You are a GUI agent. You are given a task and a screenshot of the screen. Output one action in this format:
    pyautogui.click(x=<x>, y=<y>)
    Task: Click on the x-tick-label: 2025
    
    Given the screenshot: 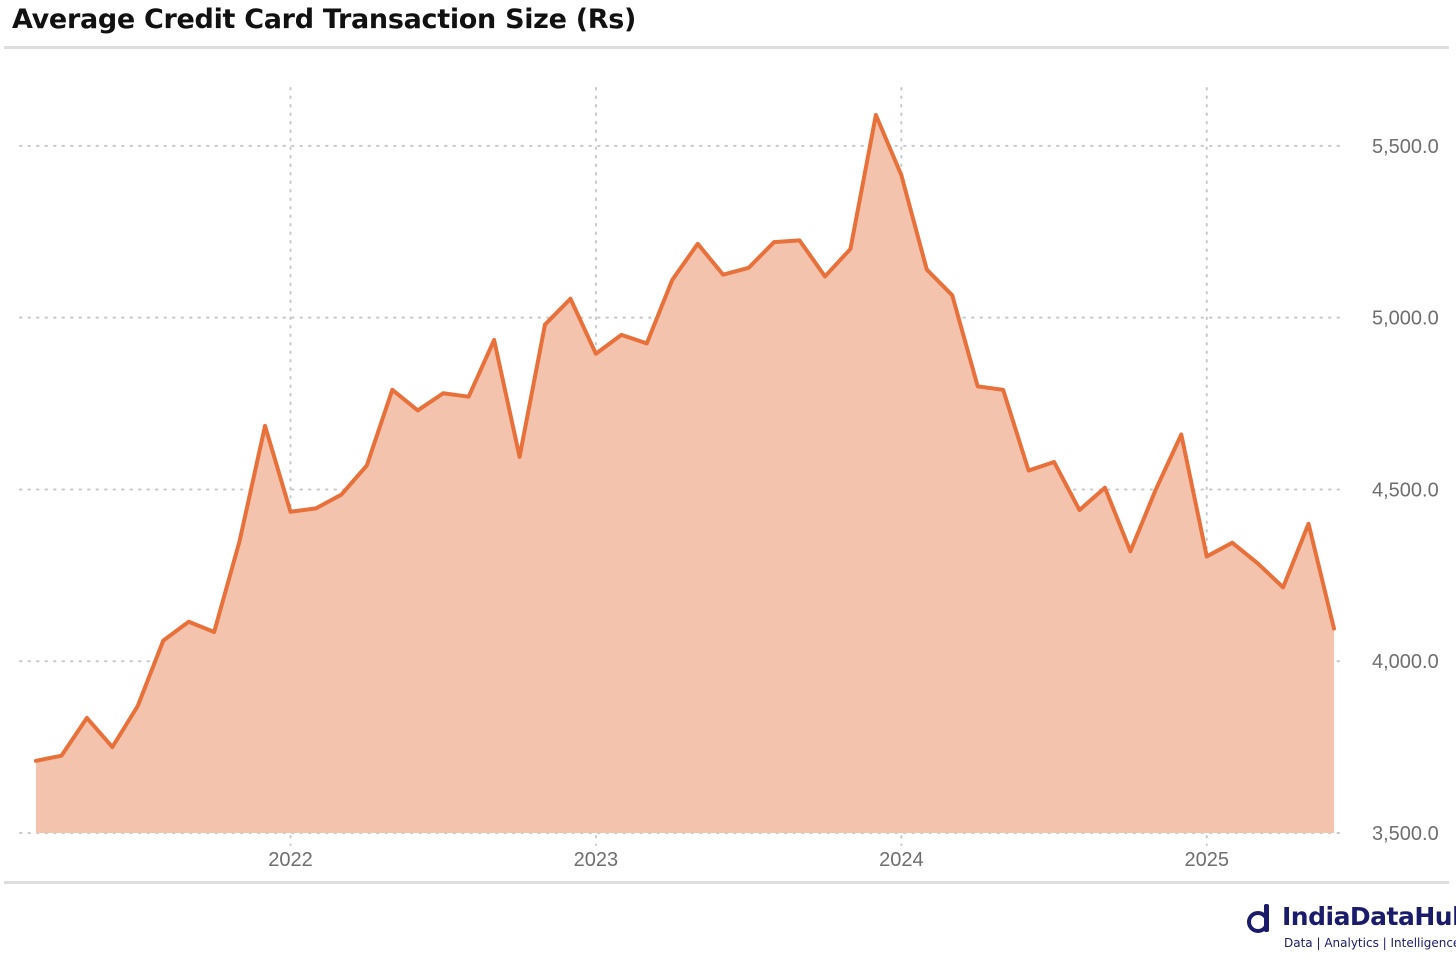 What is the action you would take?
    pyautogui.click(x=1206, y=860)
    